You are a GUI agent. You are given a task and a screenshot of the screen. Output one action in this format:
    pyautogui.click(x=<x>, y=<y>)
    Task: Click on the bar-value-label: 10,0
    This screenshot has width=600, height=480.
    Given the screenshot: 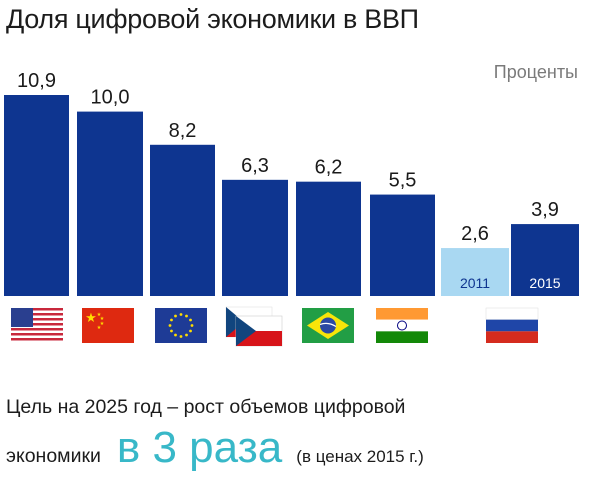 What is the action you would take?
    pyautogui.click(x=110, y=98)
    